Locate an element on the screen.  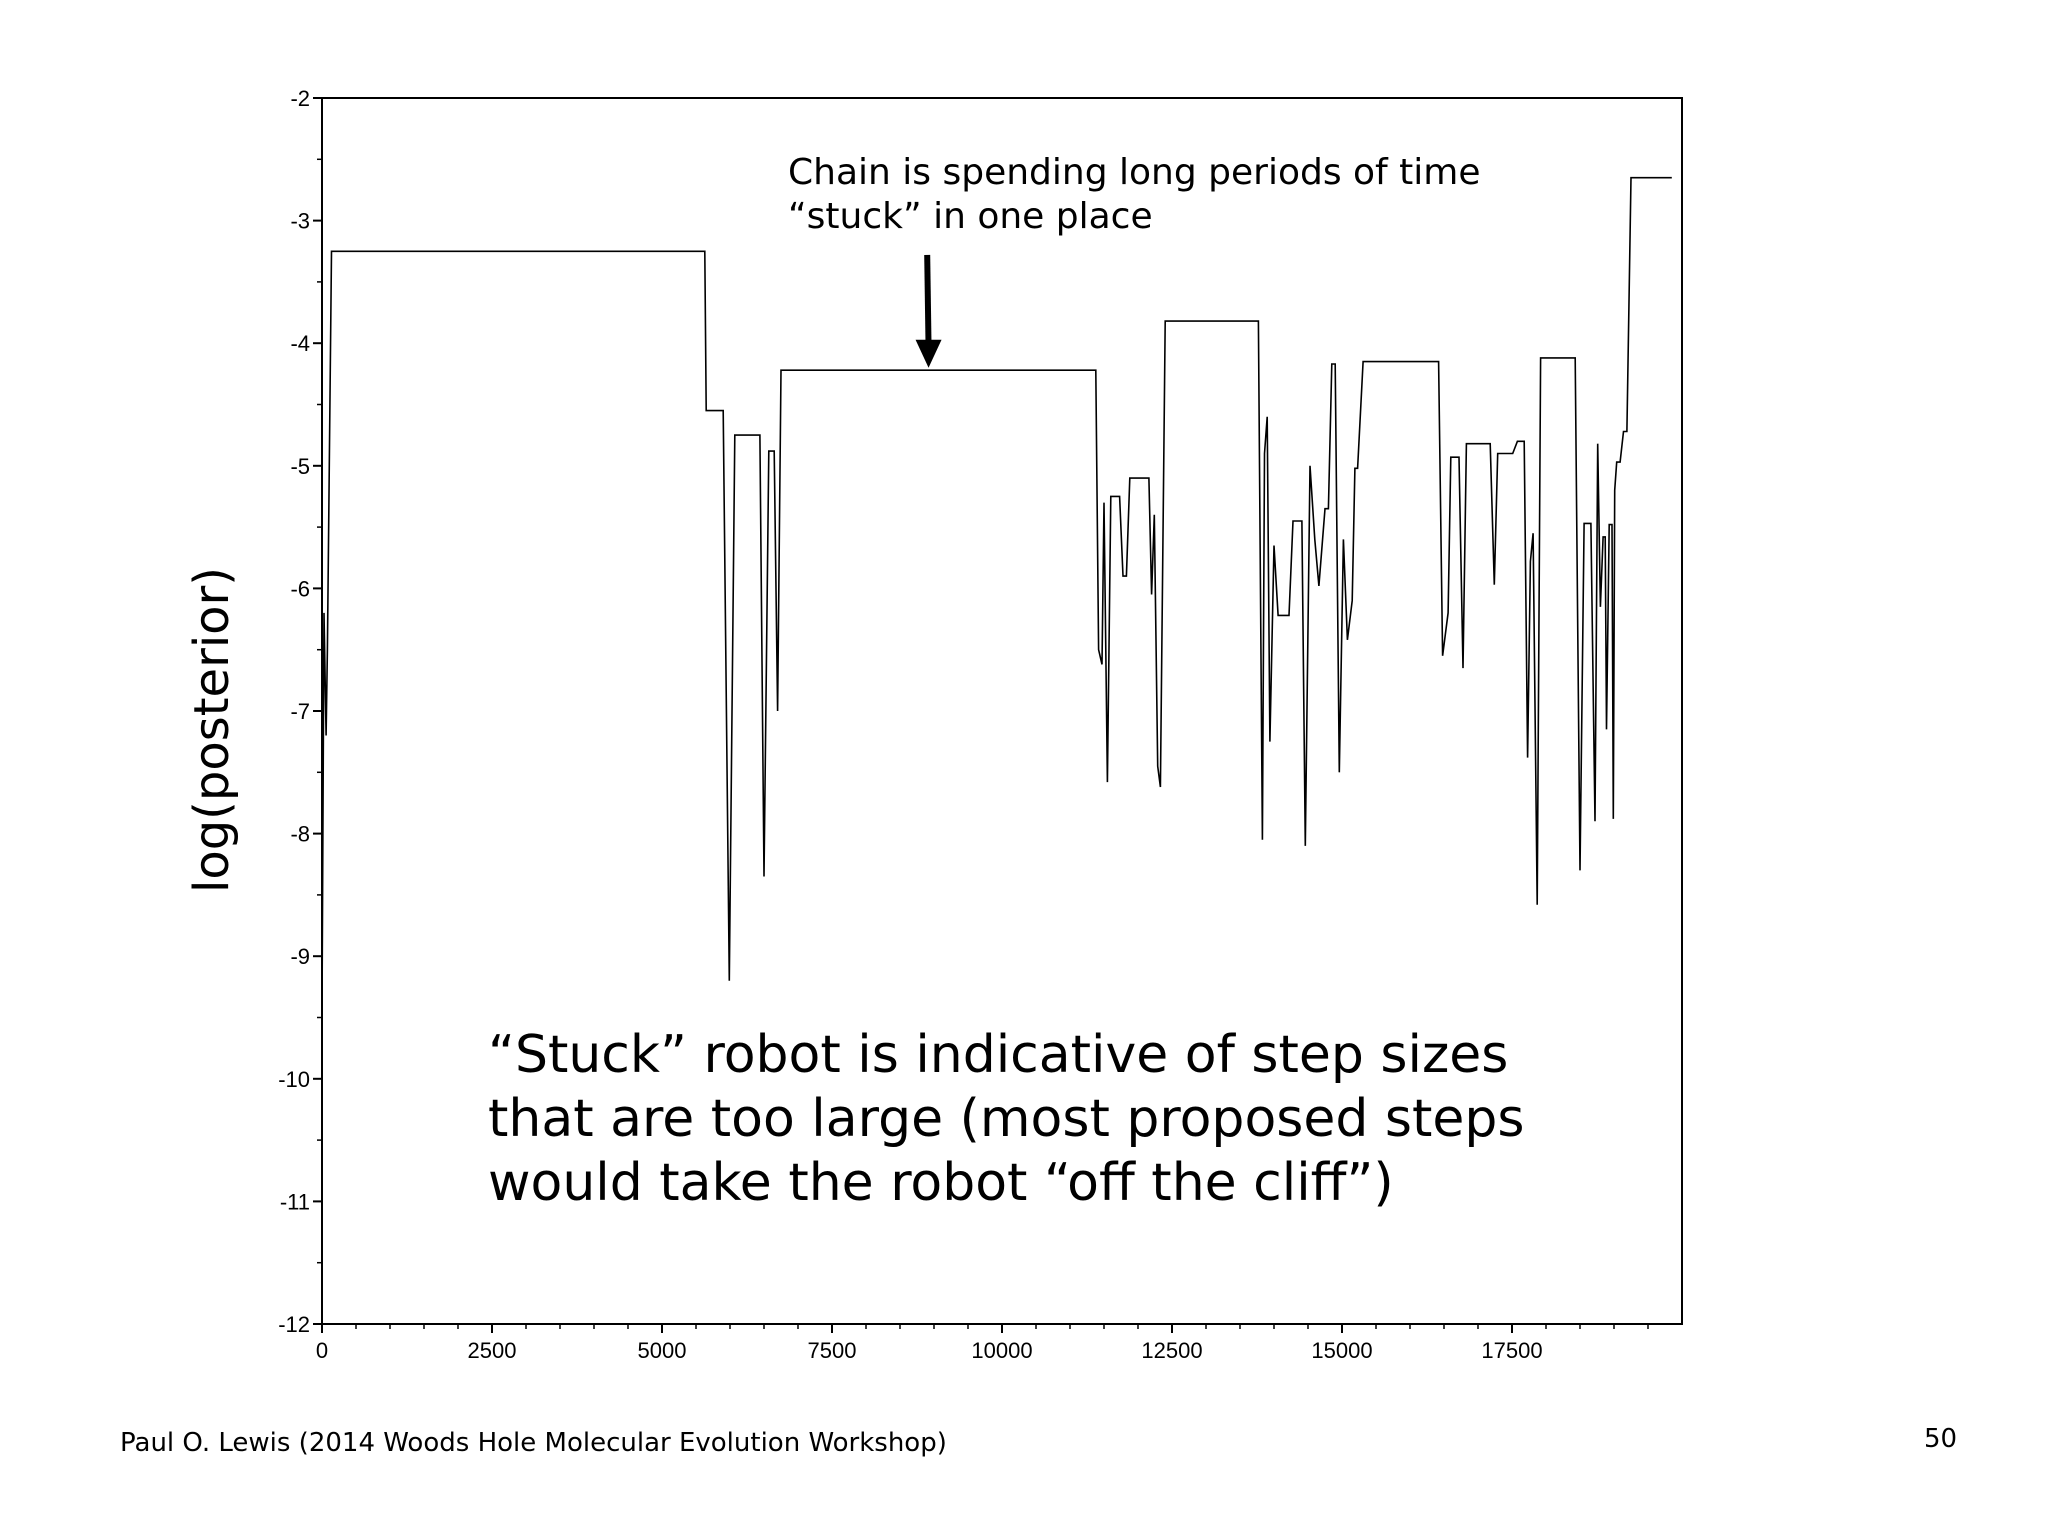
y-tick-label: -7 is located at coordinates (300, 711).